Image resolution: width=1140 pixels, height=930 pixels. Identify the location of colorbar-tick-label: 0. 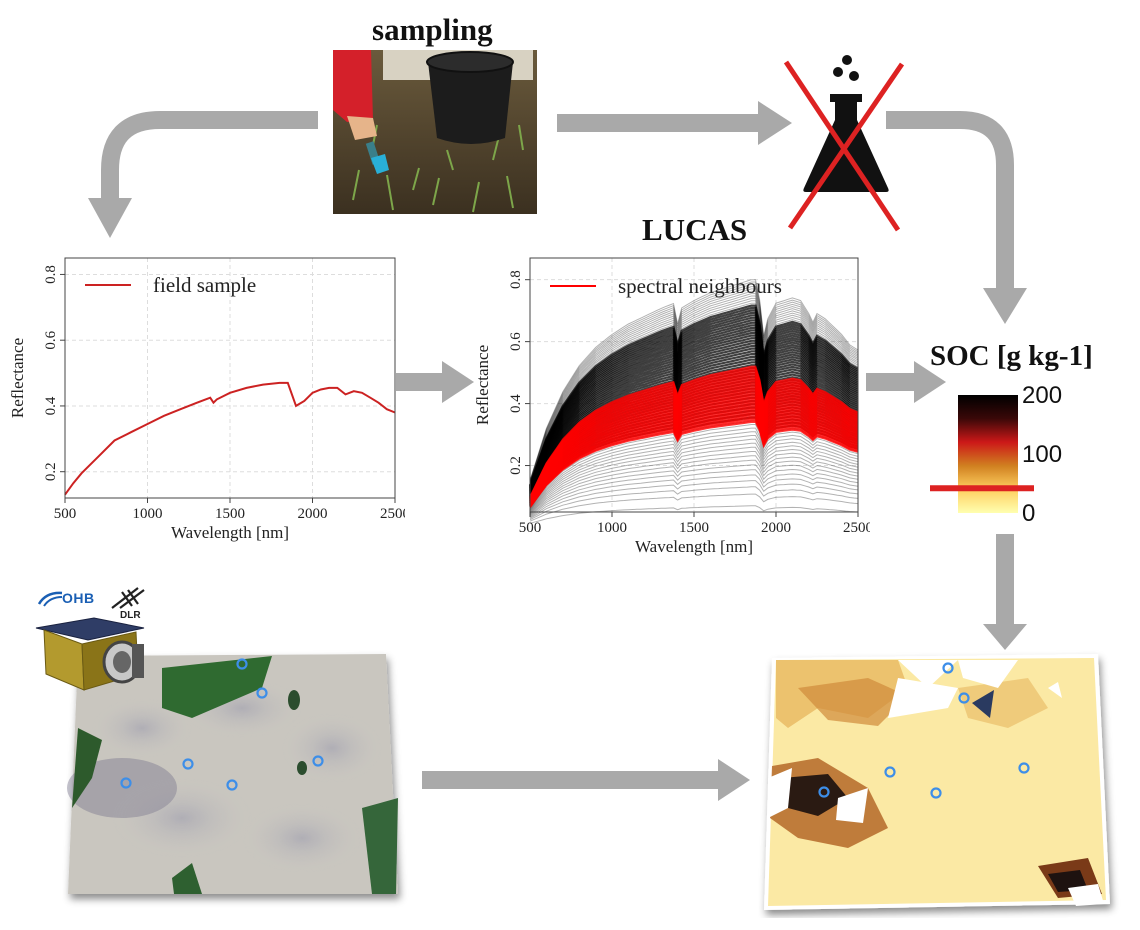
(1028, 512).